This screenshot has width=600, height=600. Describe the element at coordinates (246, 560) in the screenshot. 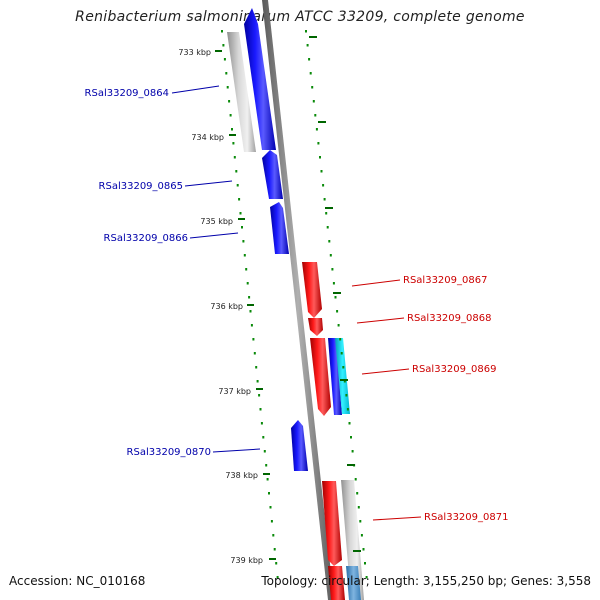

I see `tick-label: 739 kbp` at that location.